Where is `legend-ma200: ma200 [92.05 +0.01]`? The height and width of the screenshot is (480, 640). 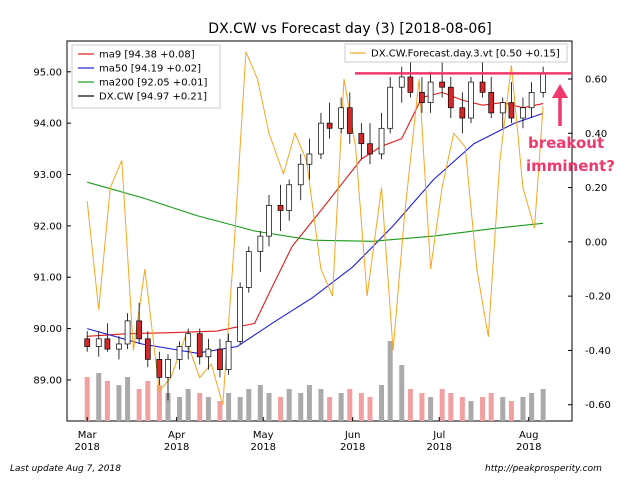 legend-ma200: ma200 [92.05 +0.01] is located at coordinates (153, 83).